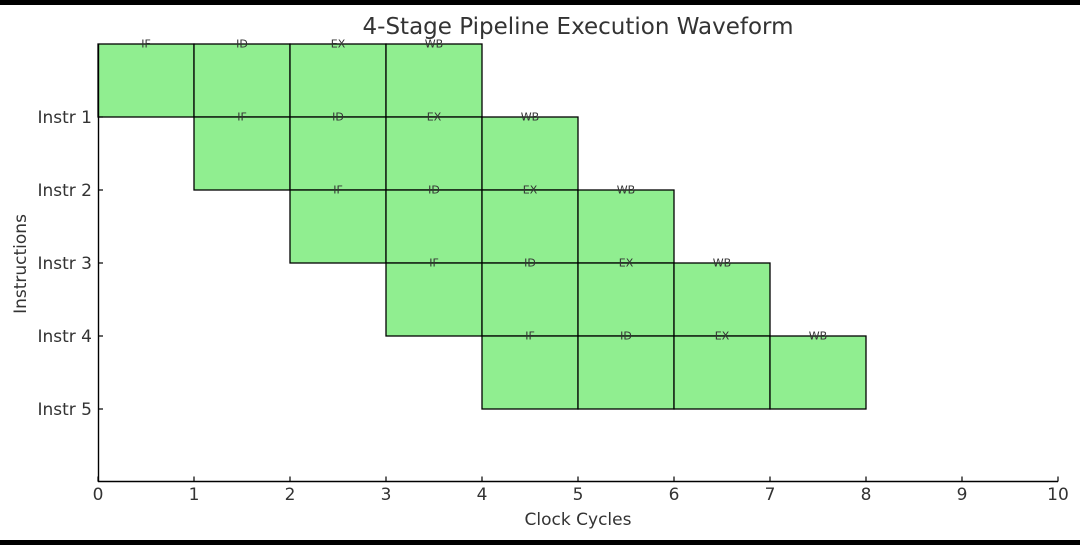 The image size is (1080, 545). I want to click on y-tick-label: Instr 1, so click(64, 118).